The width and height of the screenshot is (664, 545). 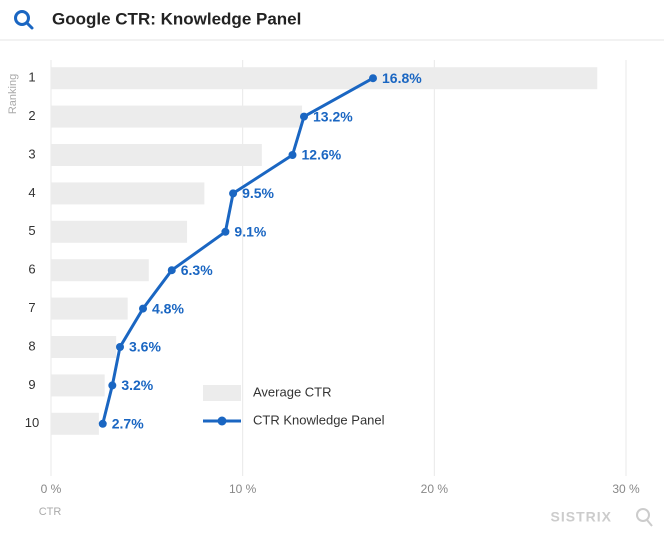 I want to click on data-label: 3.2%, so click(x=137, y=385).